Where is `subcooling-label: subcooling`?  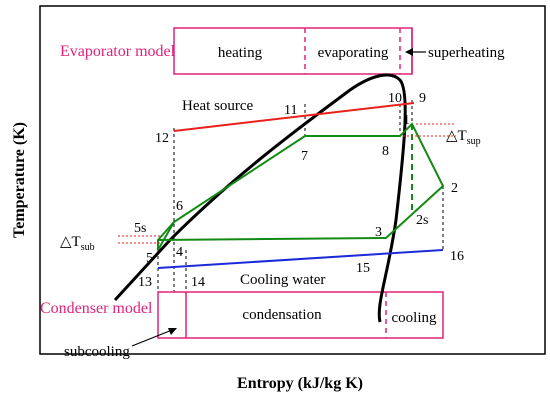
subcooling-label: subcooling is located at coordinates (97, 352).